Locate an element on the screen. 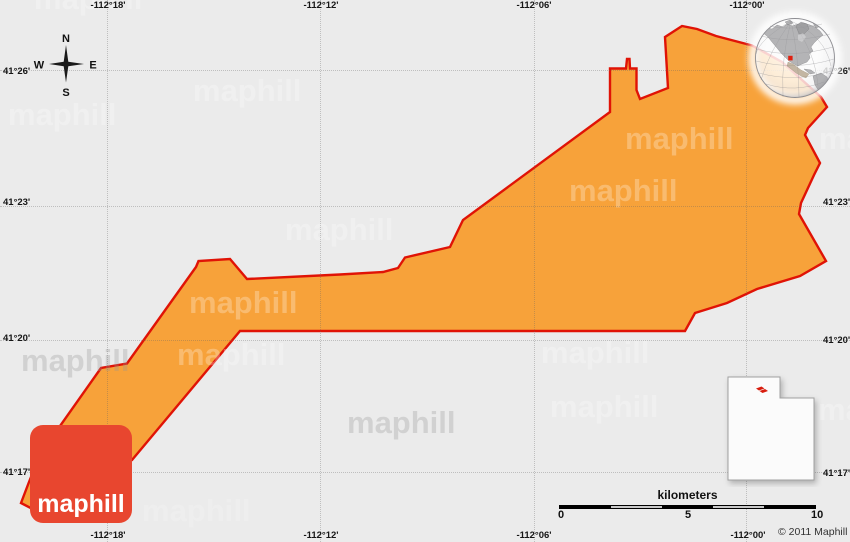  svg-text: W is located at coordinates (39, 66).